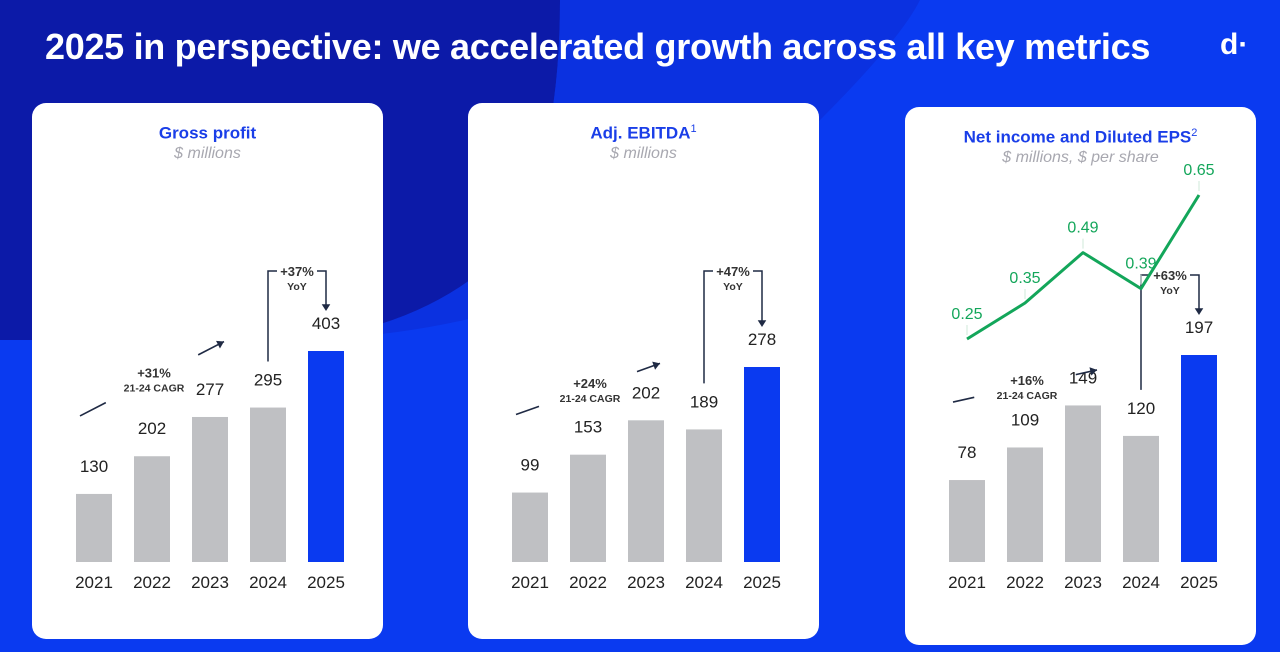 This screenshot has height=652, width=1280. Describe the element at coordinates (1024, 278) in the screenshot. I see `eps-value-label: 0.35` at that location.